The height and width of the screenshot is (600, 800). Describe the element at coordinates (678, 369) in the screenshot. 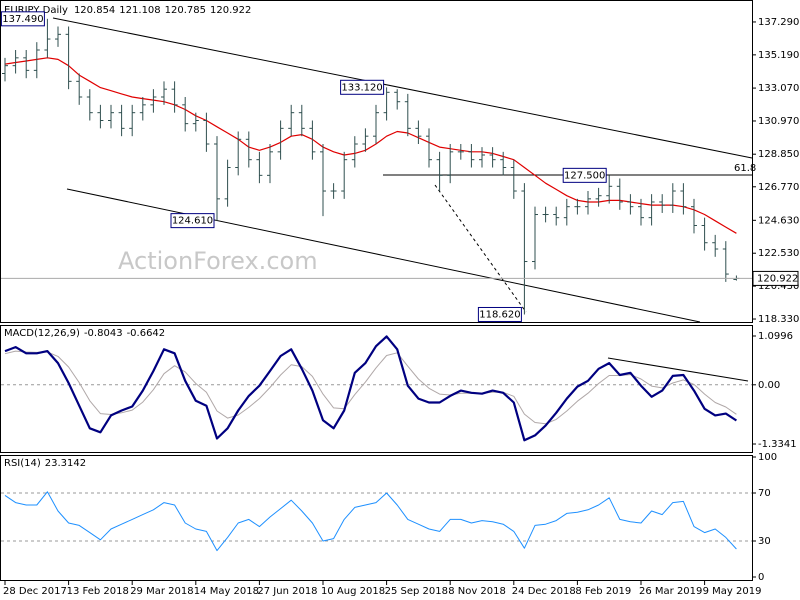

I see `macd-trendline` at that location.